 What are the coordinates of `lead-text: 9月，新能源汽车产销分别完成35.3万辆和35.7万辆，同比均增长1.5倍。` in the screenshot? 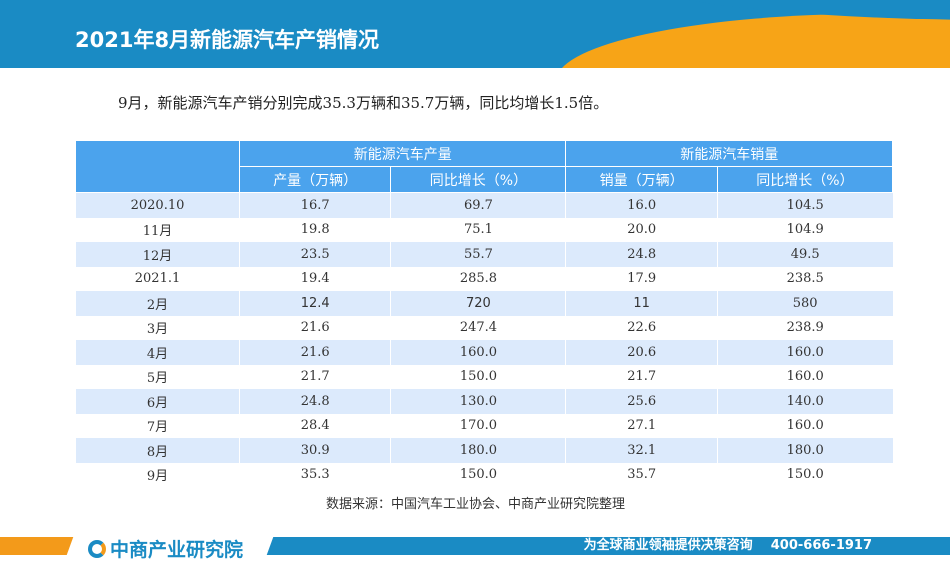 It's located at (363, 103).